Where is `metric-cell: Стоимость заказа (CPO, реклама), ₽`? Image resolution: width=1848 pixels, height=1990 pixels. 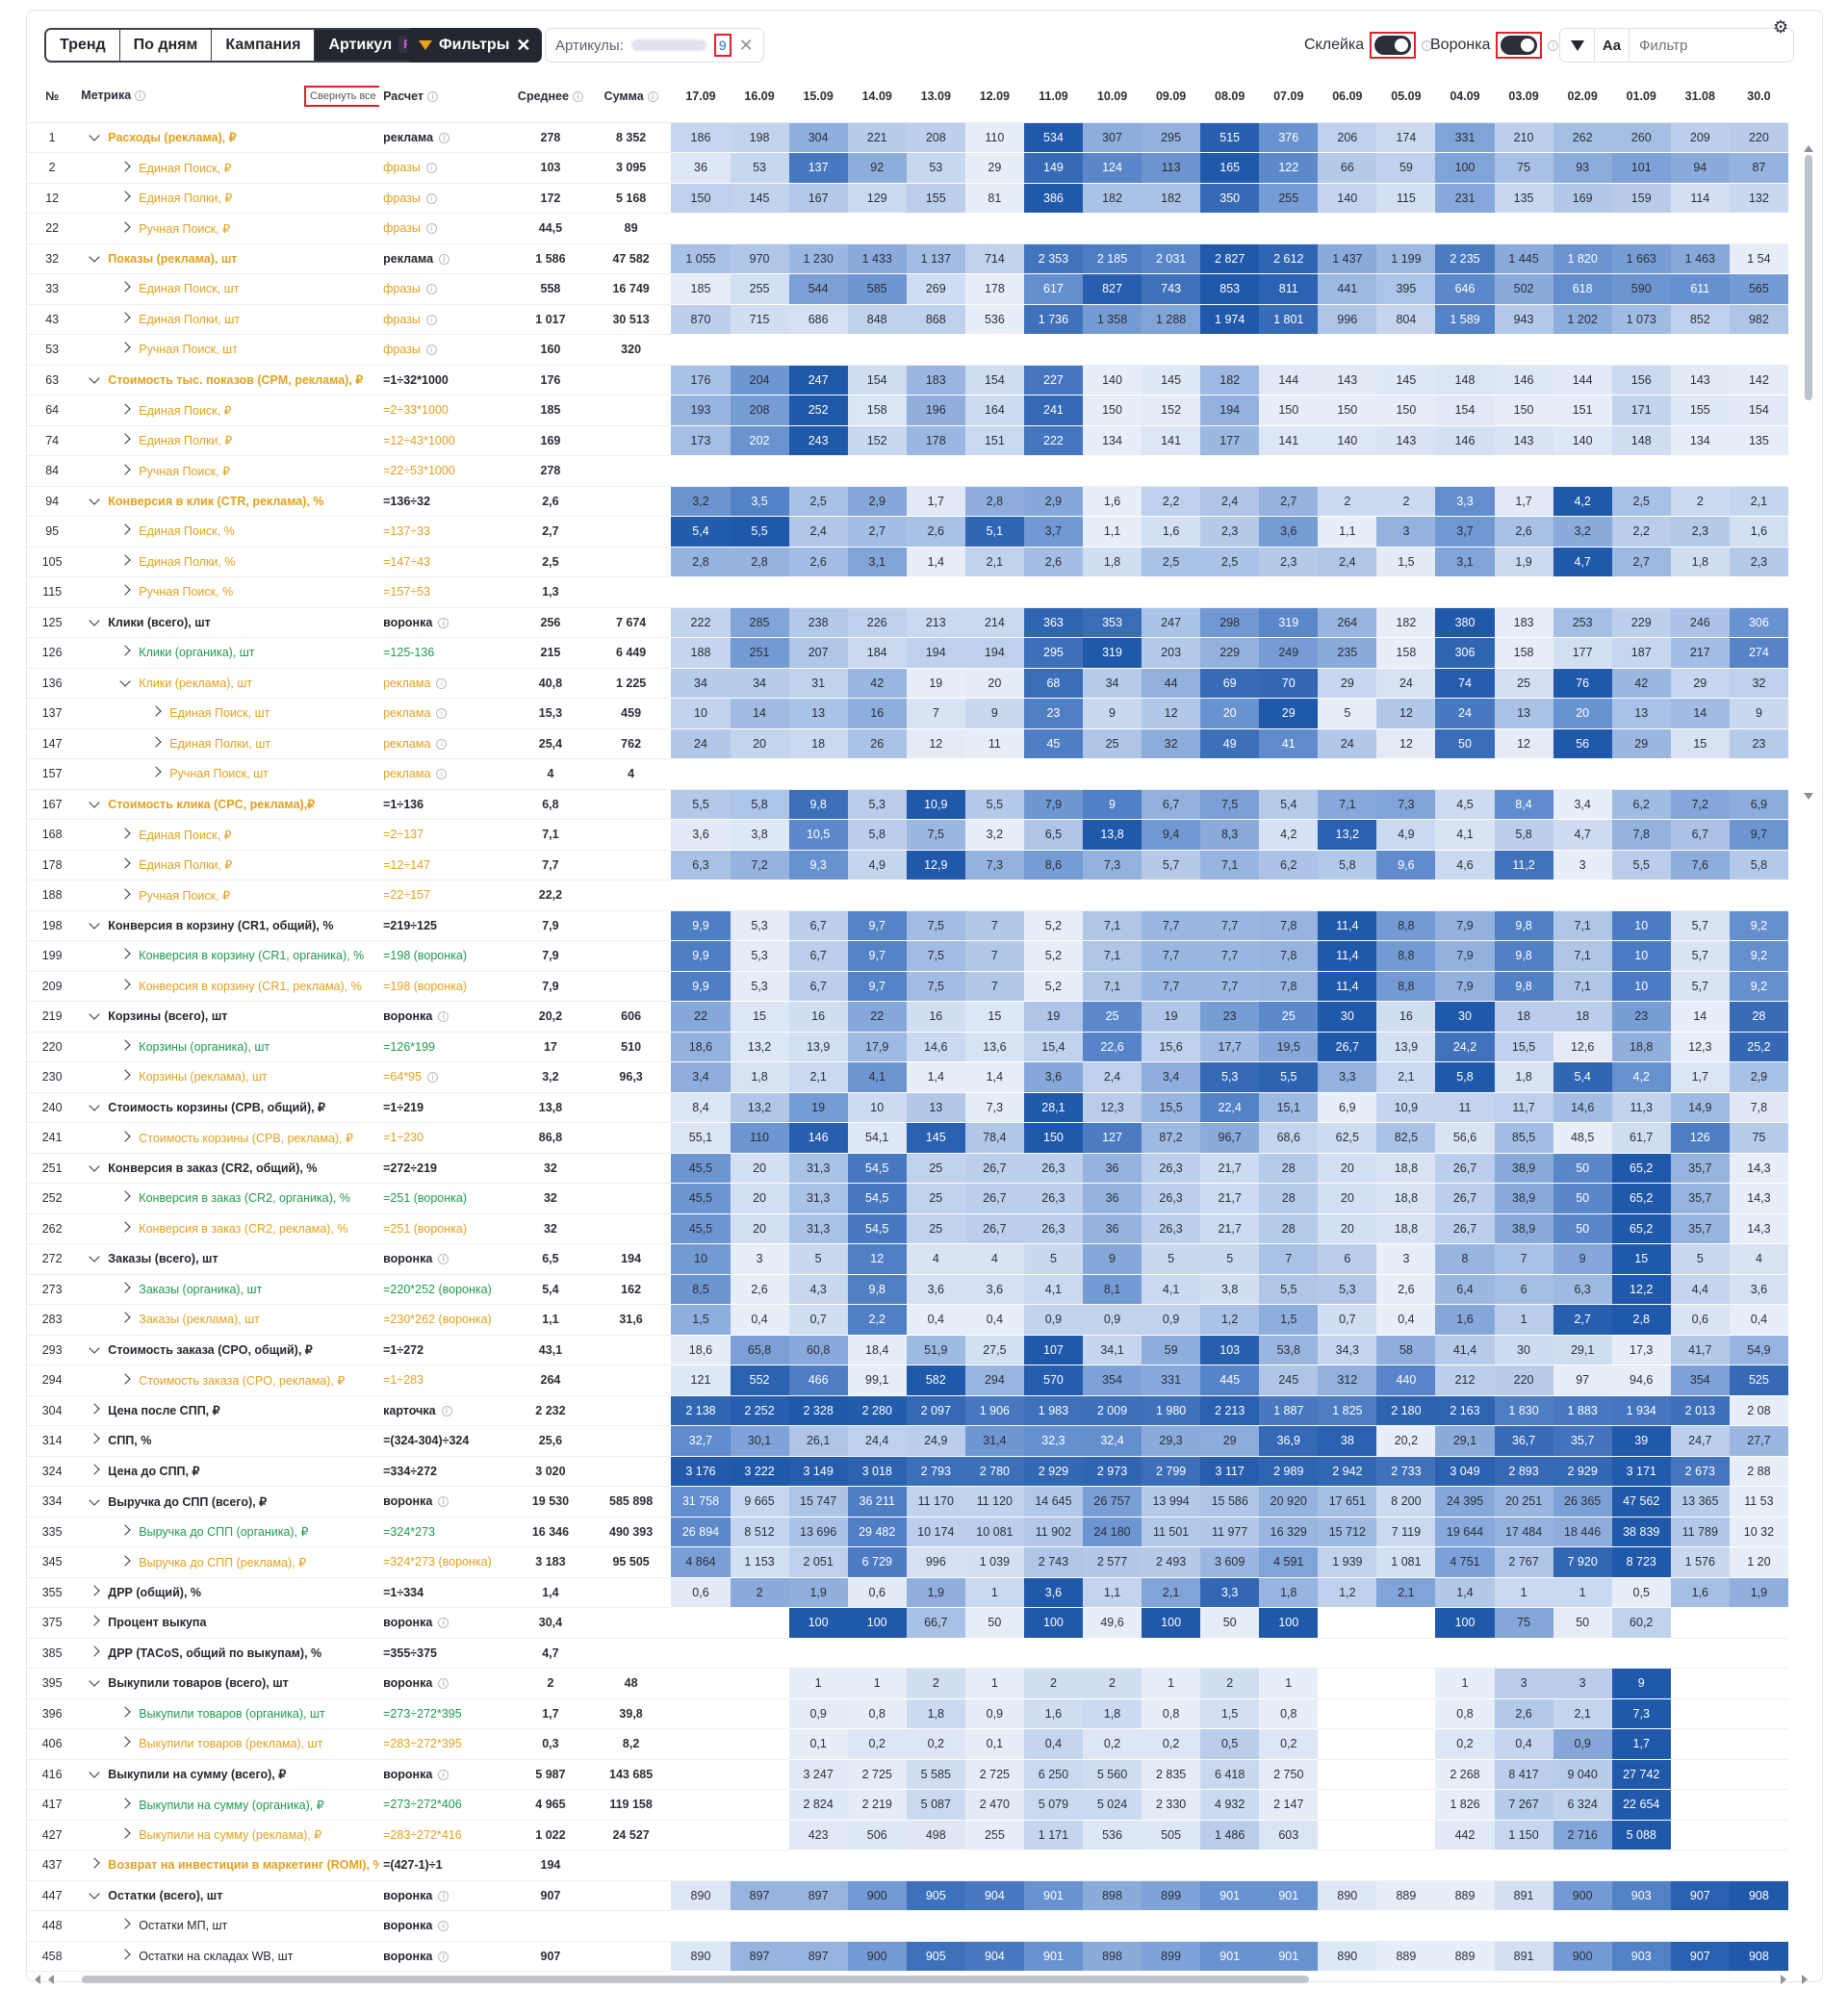 metric-cell: Стоимость заказа (CPO, реклама), ₽ is located at coordinates (228, 1380).